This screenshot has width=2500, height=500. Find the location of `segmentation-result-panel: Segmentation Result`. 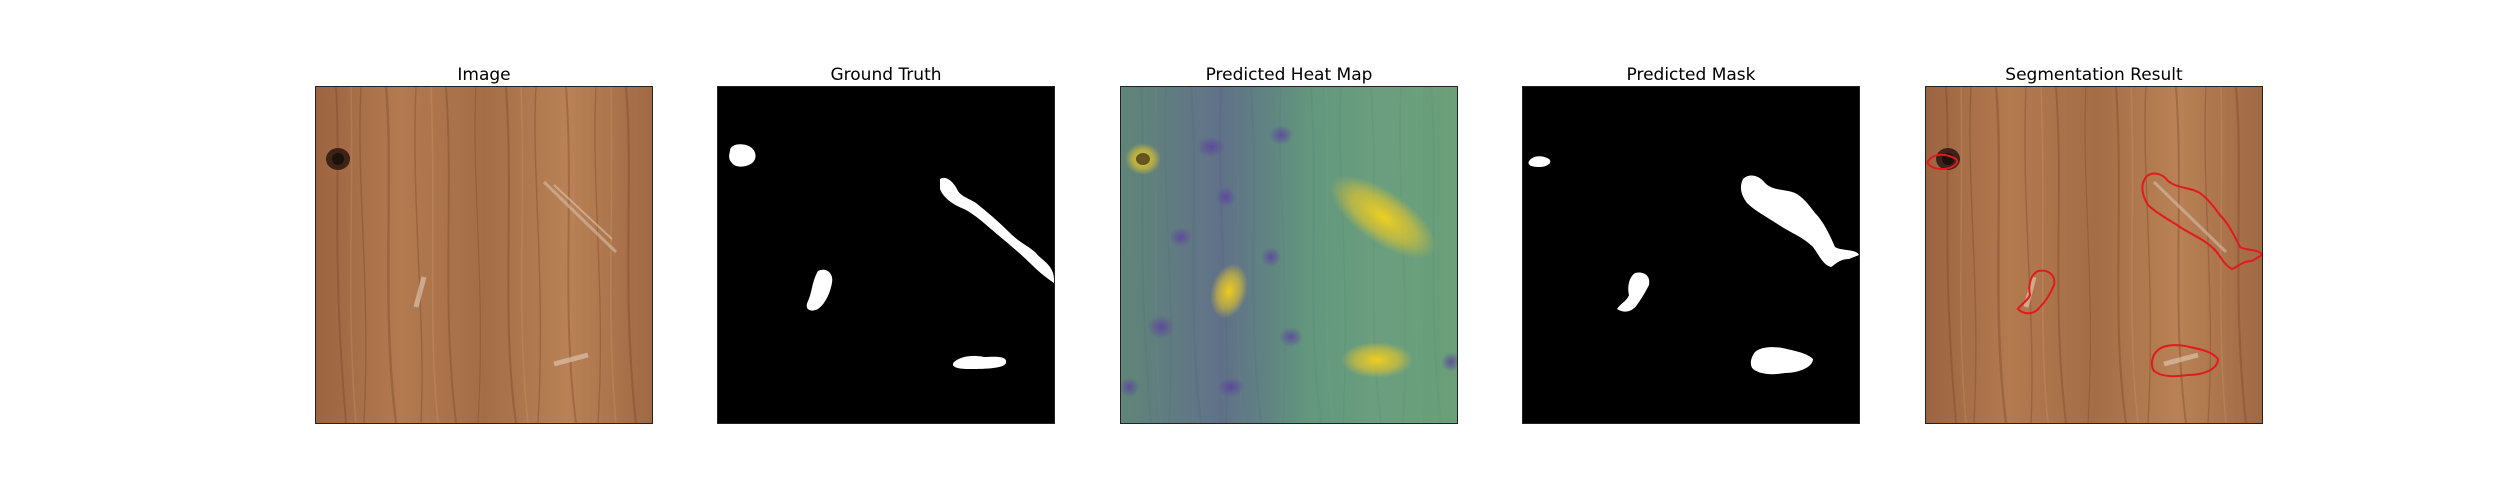

segmentation-result-panel: Segmentation Result is located at coordinates (2094, 245).